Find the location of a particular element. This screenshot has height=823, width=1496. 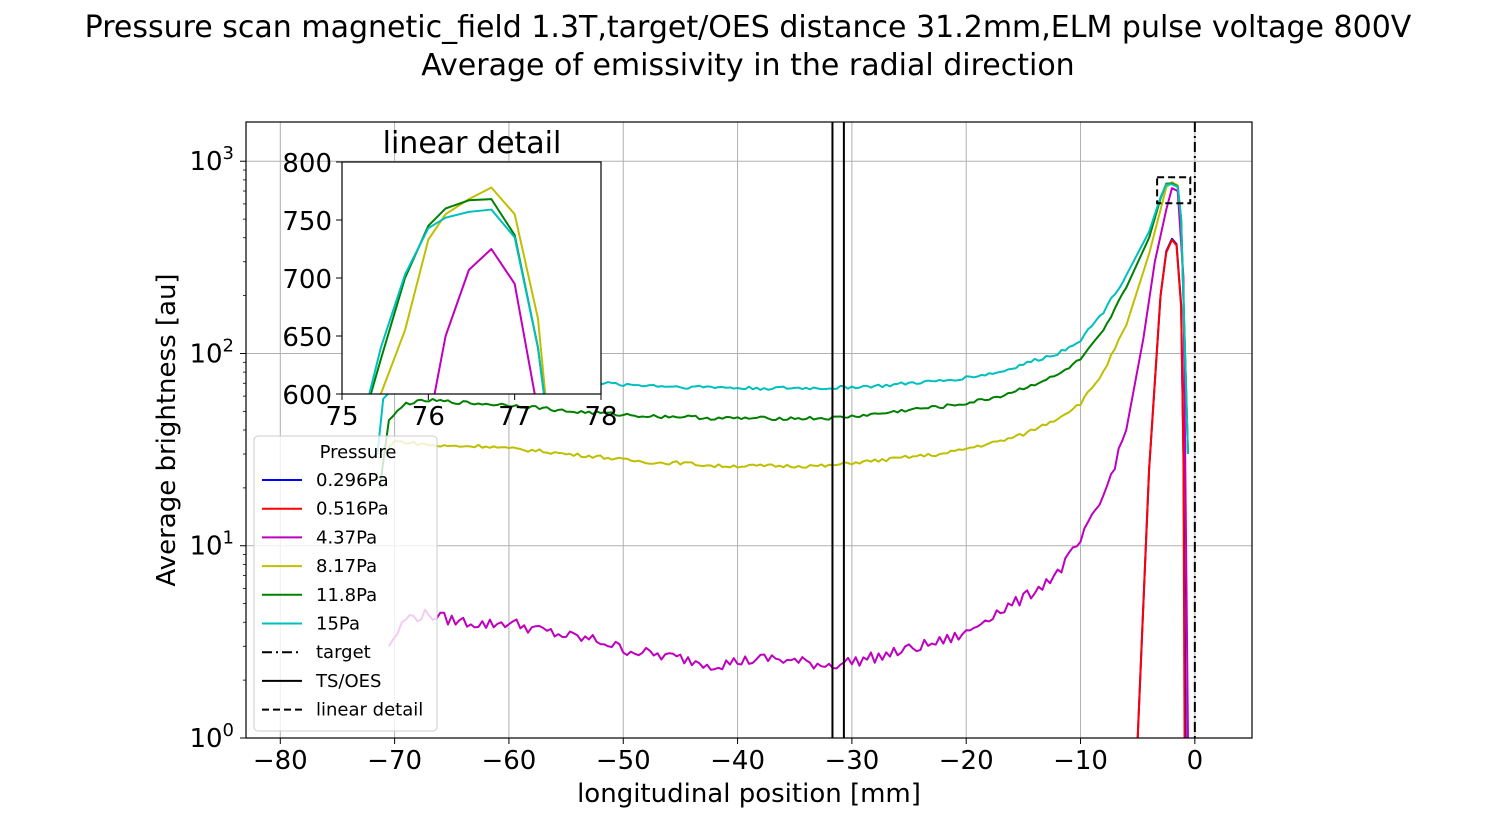

legend-label: target is located at coordinates (343, 652).